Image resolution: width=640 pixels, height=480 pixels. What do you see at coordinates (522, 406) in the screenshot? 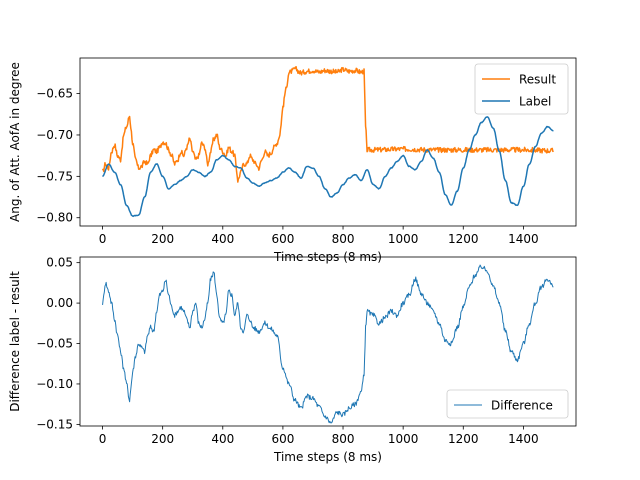
I see `legend-label-difference: Difference` at bounding box center [522, 406].